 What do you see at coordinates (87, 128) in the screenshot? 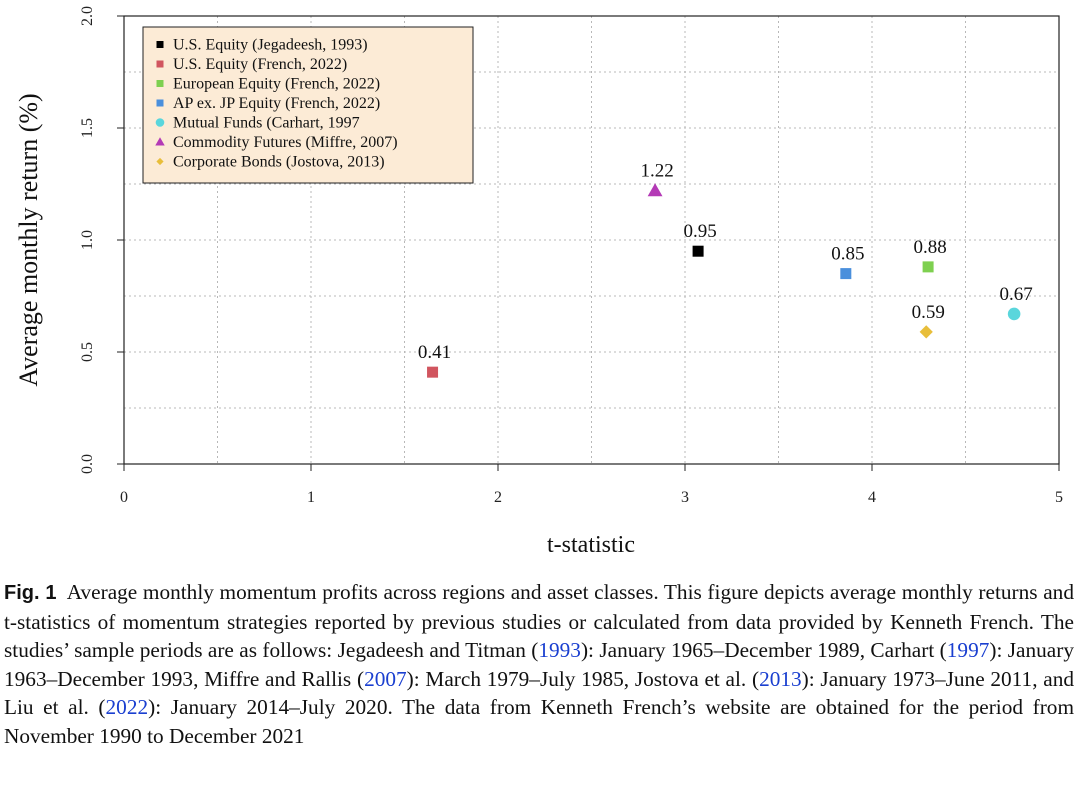
I see `y-tick-label: 1.5` at bounding box center [87, 128].